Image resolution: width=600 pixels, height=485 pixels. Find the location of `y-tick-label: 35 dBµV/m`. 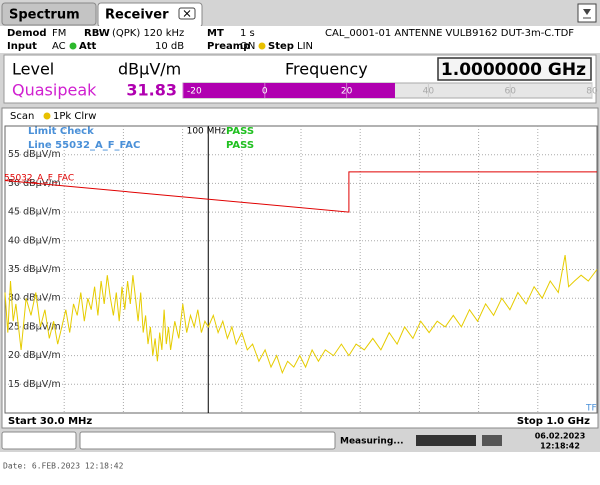

y-tick-label: 35 dBµV/m is located at coordinates (34, 269).